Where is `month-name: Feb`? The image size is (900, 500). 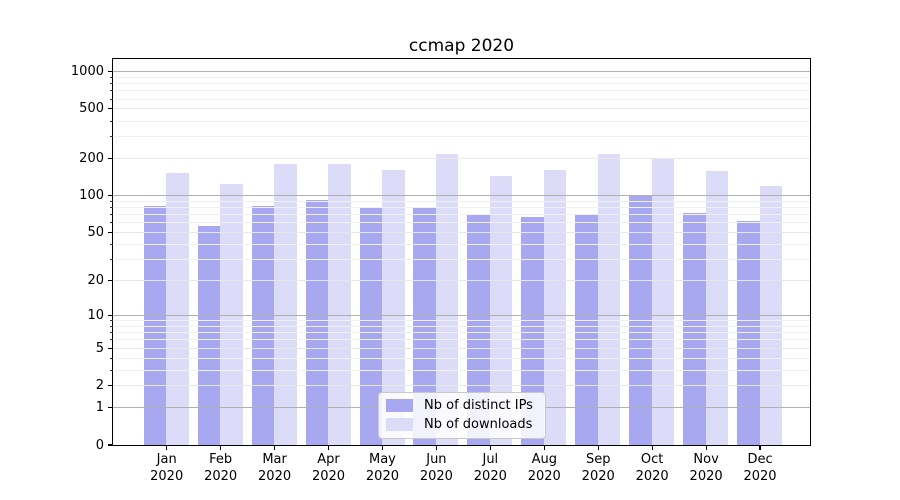
month-name: Feb is located at coordinates (221, 459).